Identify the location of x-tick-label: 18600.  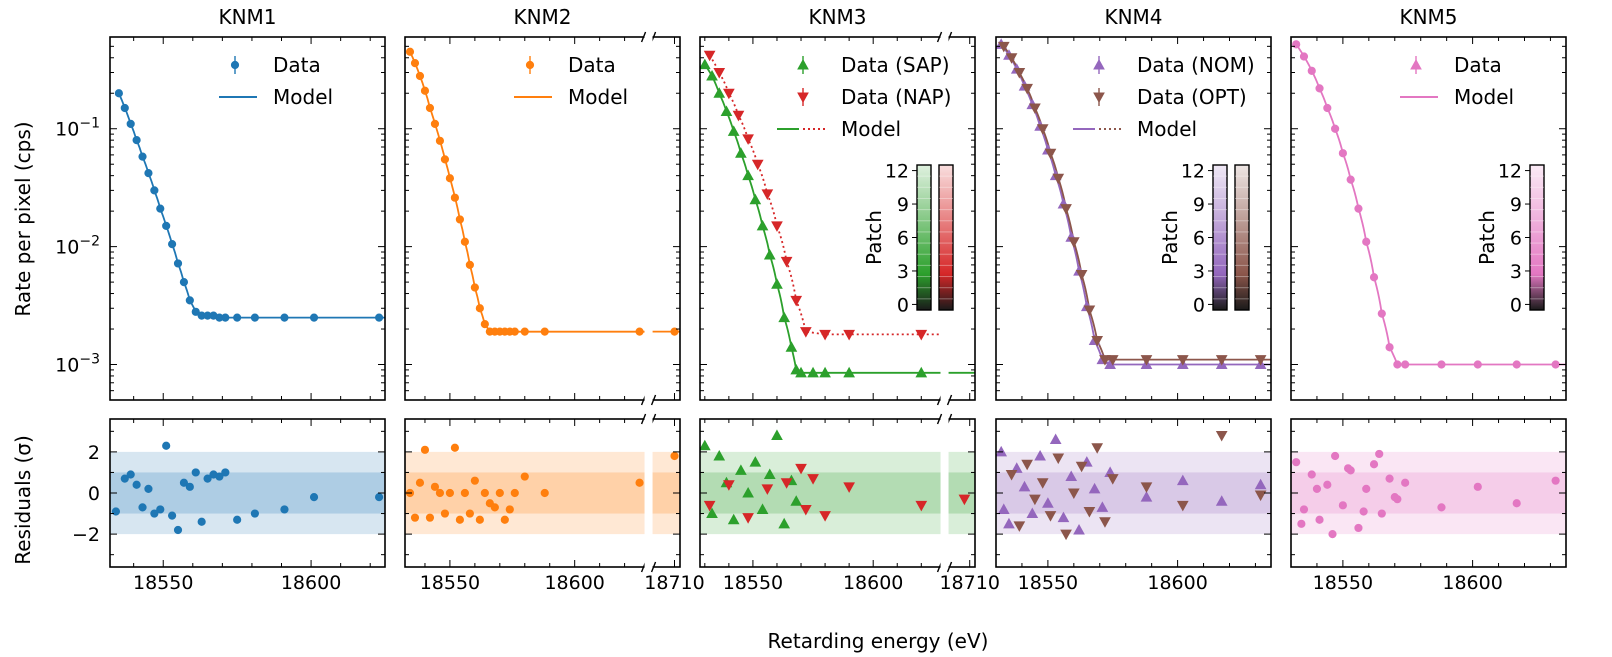
(873, 583).